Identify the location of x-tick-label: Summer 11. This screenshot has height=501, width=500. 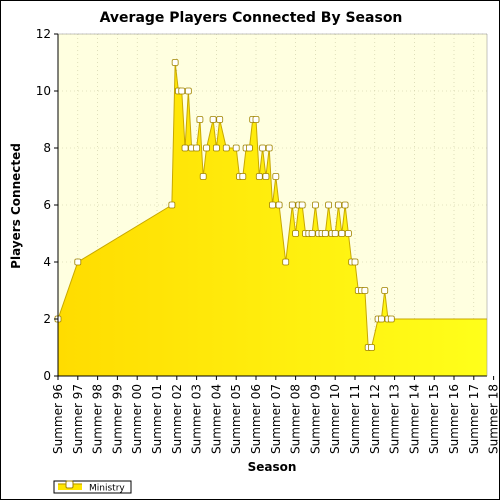
(355, 419).